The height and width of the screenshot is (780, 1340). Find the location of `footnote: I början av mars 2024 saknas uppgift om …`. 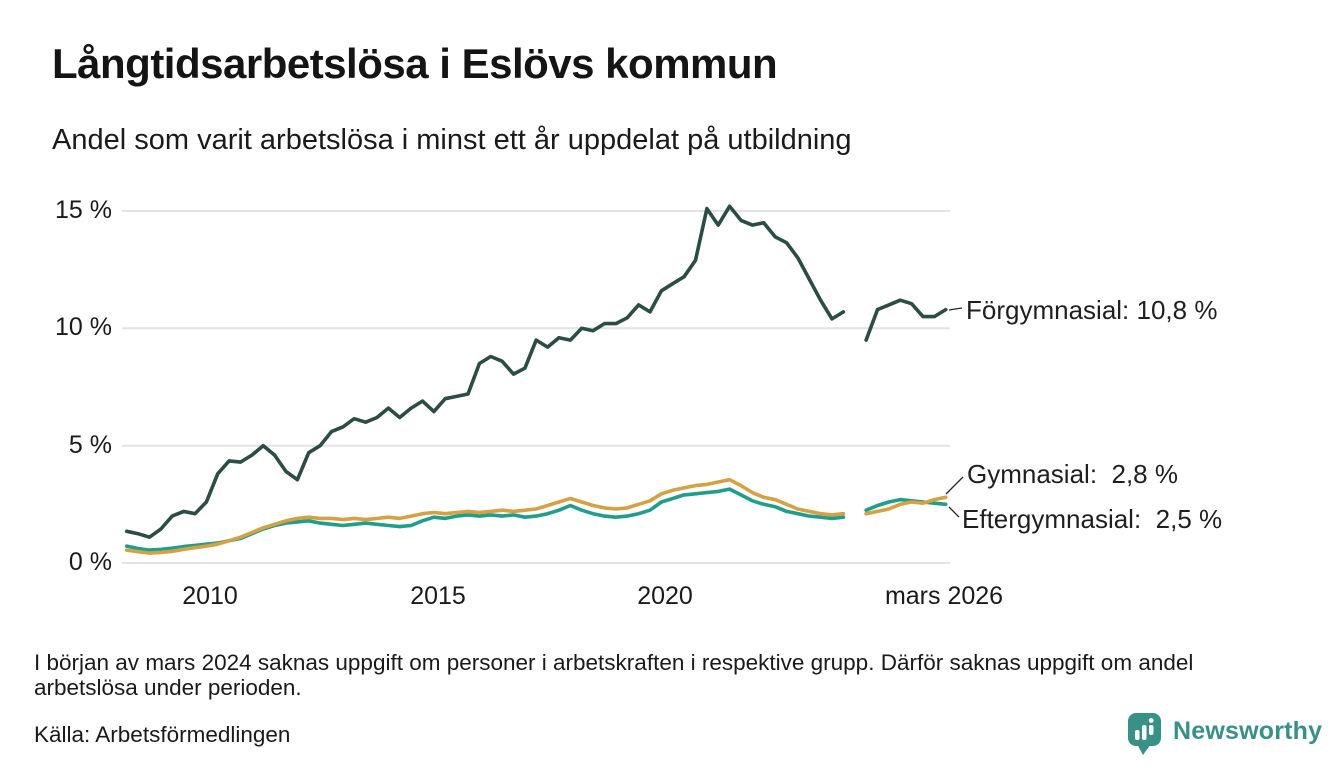

footnote: I början av mars 2024 saknas uppgift om … is located at coordinates (614, 675).